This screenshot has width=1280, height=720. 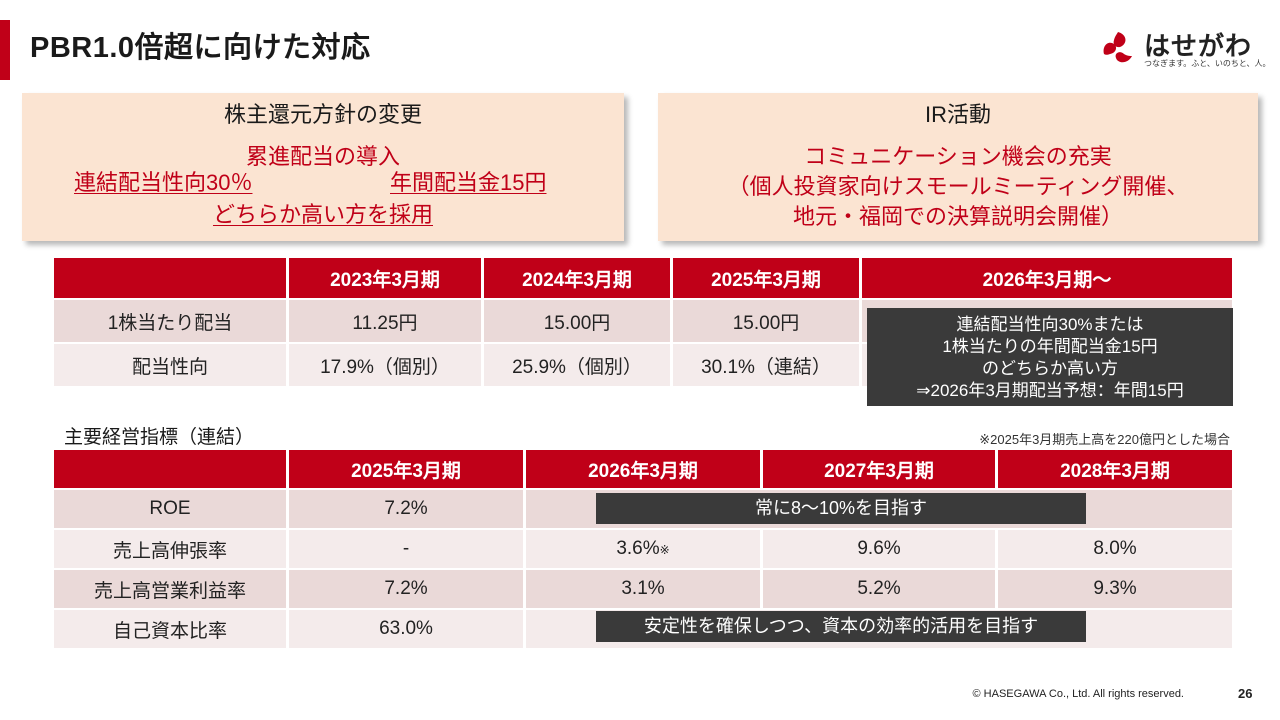 I want to click on kpi-footnote: ※2025年3月期売上高を220億円とした場合, so click(x=1104, y=439).